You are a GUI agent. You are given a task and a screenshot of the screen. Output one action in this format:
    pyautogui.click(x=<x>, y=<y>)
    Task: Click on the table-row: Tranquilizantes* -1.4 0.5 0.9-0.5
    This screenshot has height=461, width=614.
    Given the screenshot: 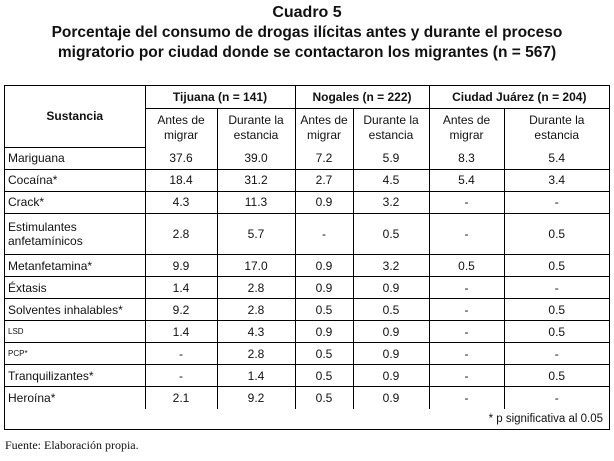 What is the action you would take?
    pyautogui.click(x=307, y=376)
    